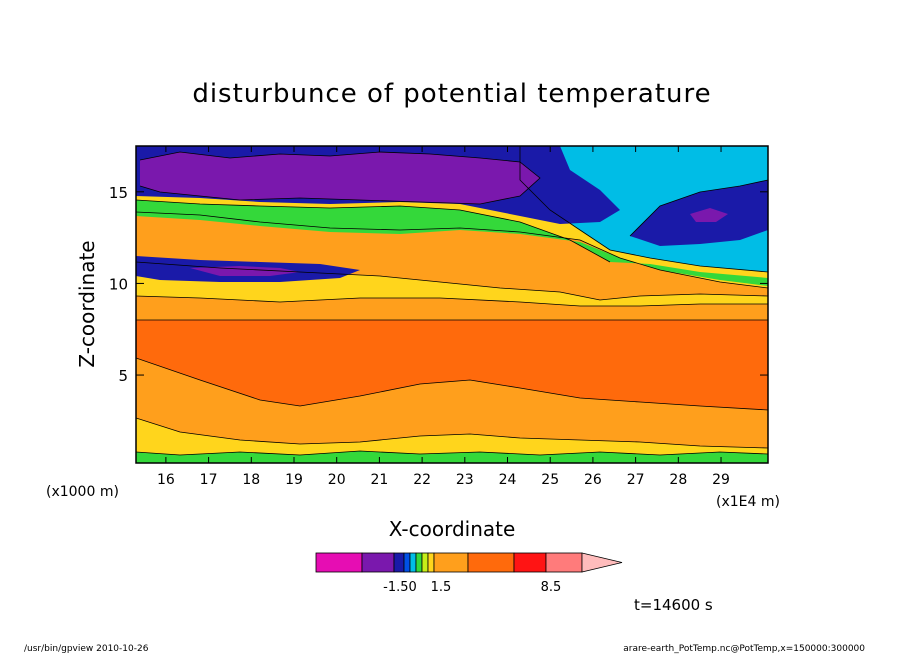 This screenshot has height=654, width=904. What do you see at coordinates (709, 215) in the screenshot?
I see `contour-band-deep-negative-small` at bounding box center [709, 215].